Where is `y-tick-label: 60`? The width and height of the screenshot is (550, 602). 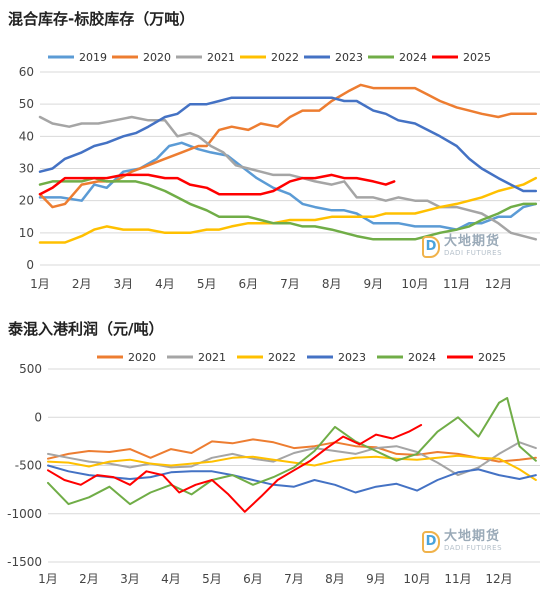 y-tick-label: 60 is located at coordinates (26, 72).